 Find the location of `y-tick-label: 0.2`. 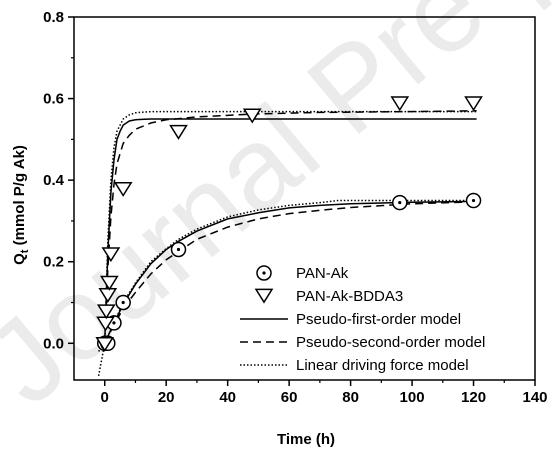

y-tick-label: 0.2 is located at coordinates (53, 262).